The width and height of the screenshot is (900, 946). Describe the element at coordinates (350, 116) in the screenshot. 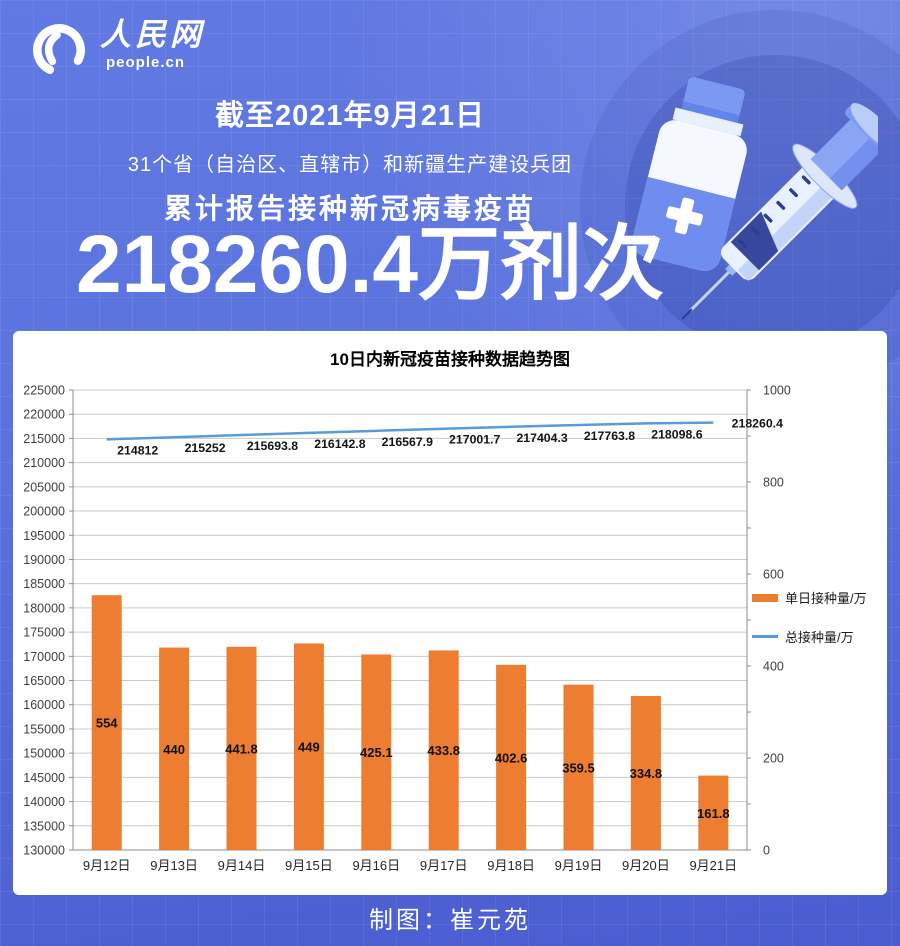

I see `date-line: 截至2021年9月21日` at that location.